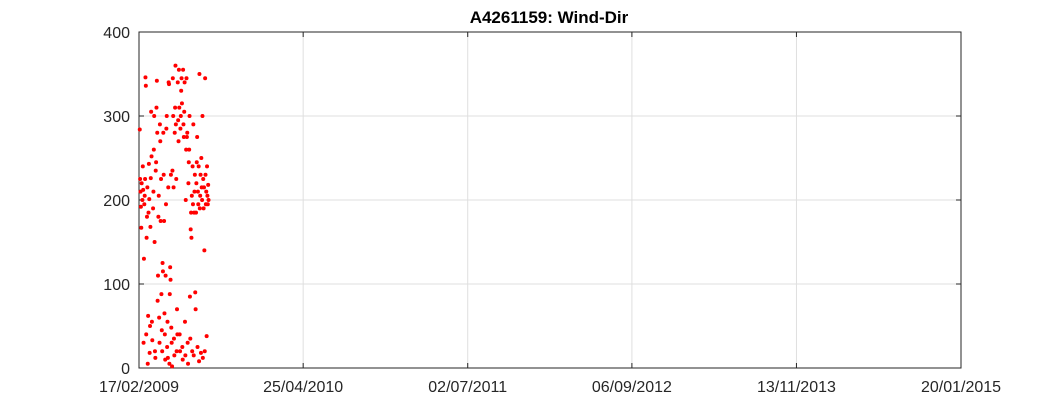 This screenshot has width=1063, height=413. I want to click on x-tick-label: 17/02/2009, so click(139, 387).